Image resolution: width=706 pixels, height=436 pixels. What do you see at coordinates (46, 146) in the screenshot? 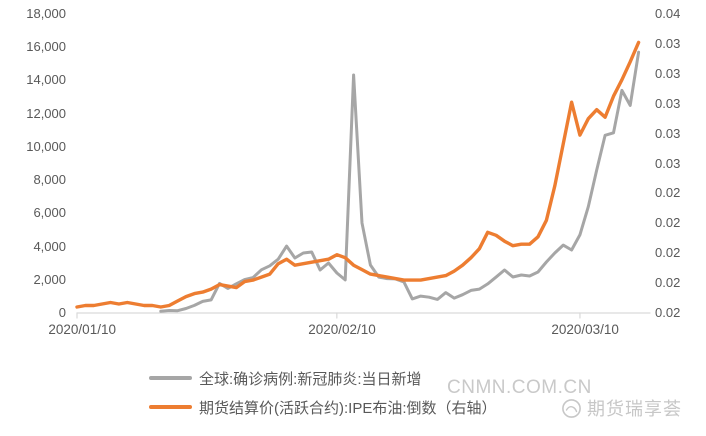
I see `y-axis-left-tick-label: 10,000` at bounding box center [46, 146].